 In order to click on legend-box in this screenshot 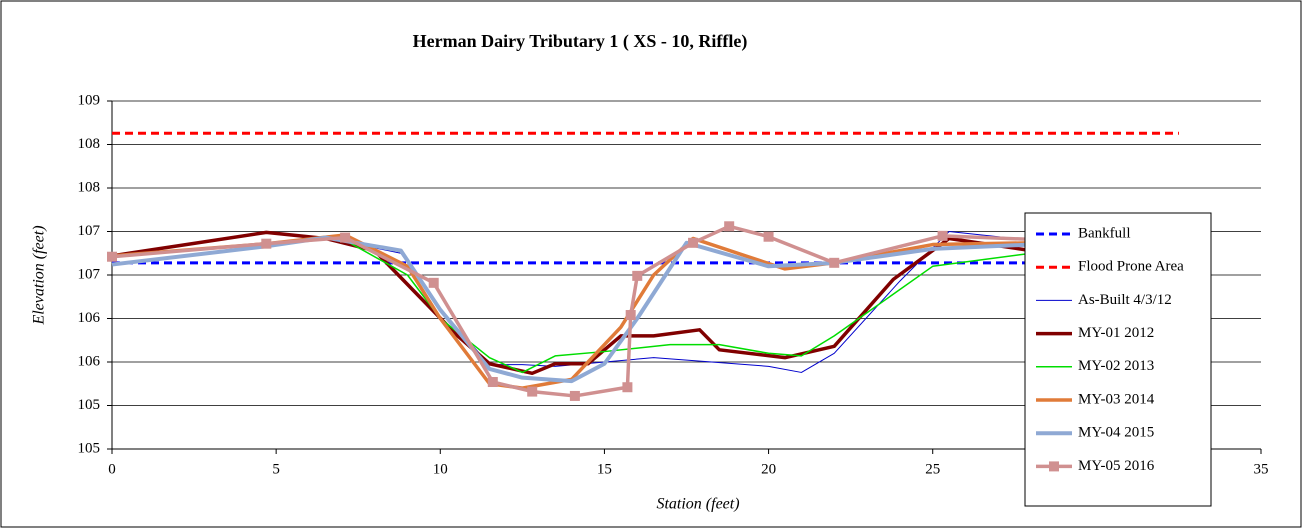, I will do `click(1118, 359)`.